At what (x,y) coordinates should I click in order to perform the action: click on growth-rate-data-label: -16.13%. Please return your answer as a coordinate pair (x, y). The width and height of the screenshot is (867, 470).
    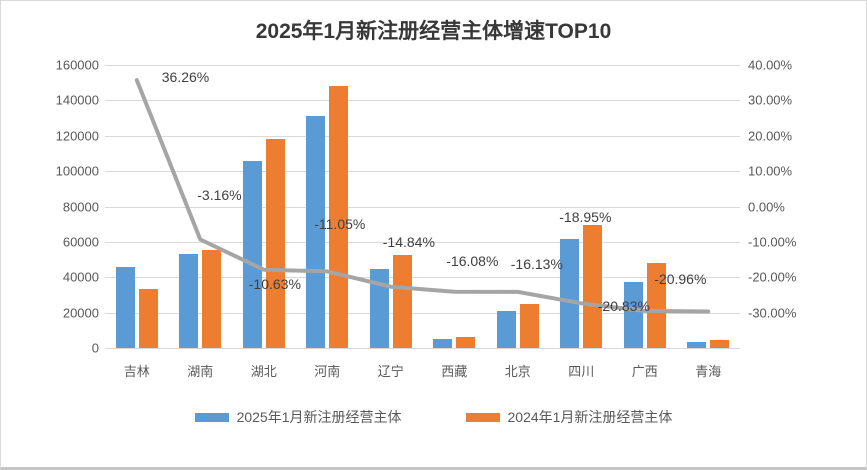
    Looking at the image, I should click on (536, 263).